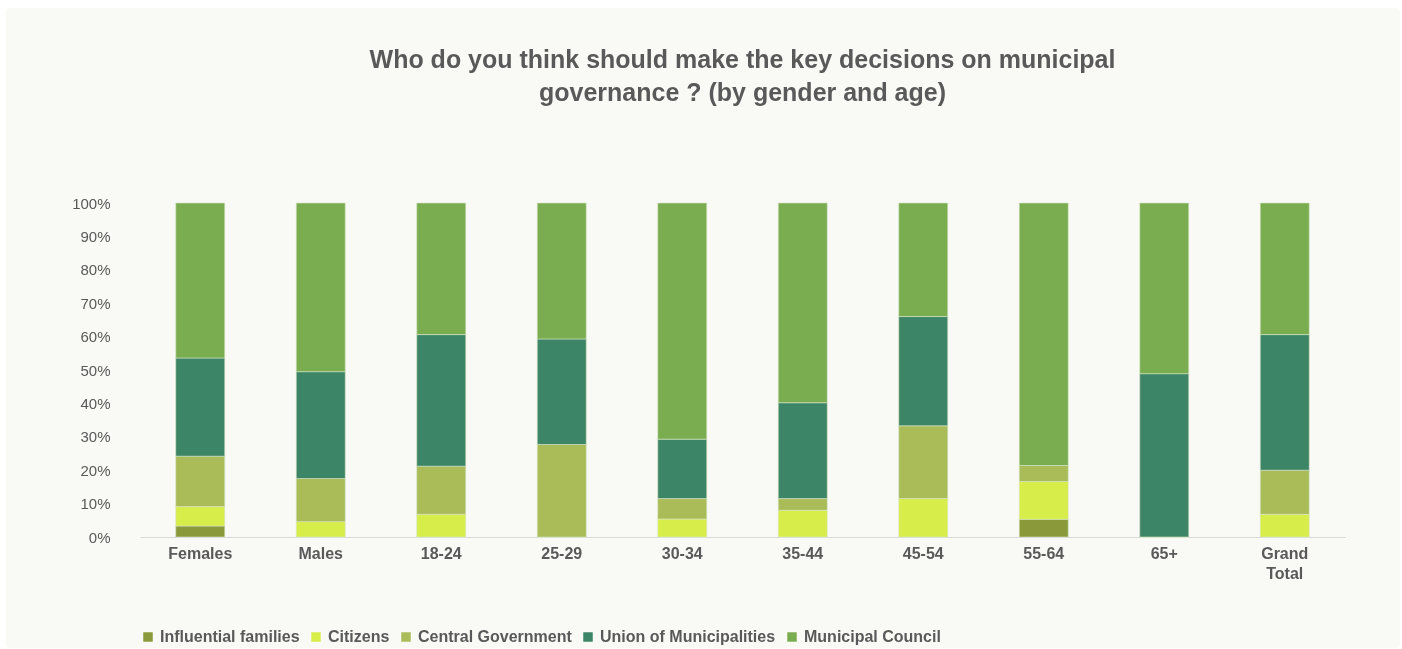 This screenshot has height=649, width=1402. I want to click on y-tick-label: 10%, so click(95, 504).